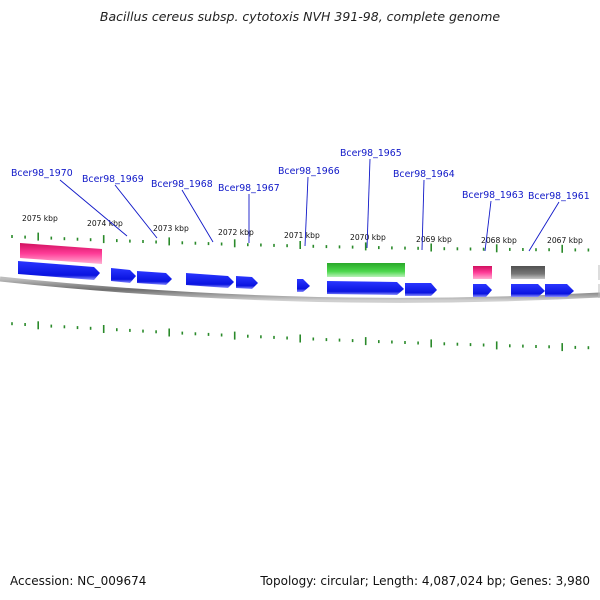 The width and height of the screenshot is (600, 600). What do you see at coordinates (434, 239) in the screenshot?
I see `ruler-label: 2069 kbp` at bounding box center [434, 239].